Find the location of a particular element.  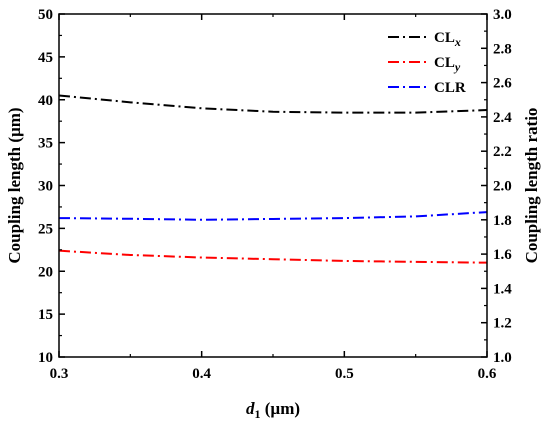

y-right-tick-label: 2.4 is located at coordinates (502, 118).